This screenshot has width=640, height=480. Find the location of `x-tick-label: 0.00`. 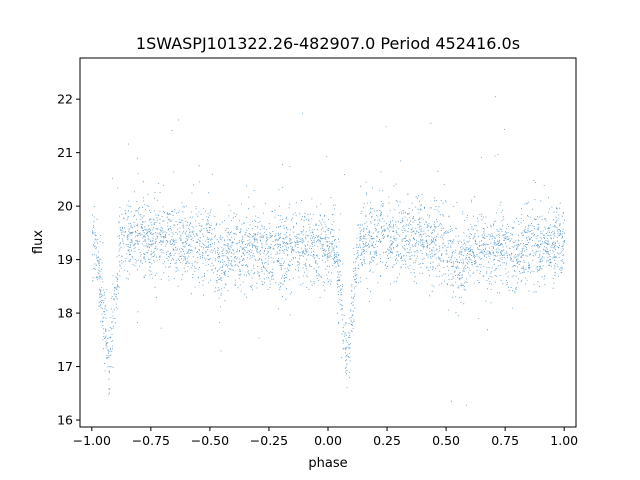

x-tick-label: 0.00 is located at coordinates (328, 440).